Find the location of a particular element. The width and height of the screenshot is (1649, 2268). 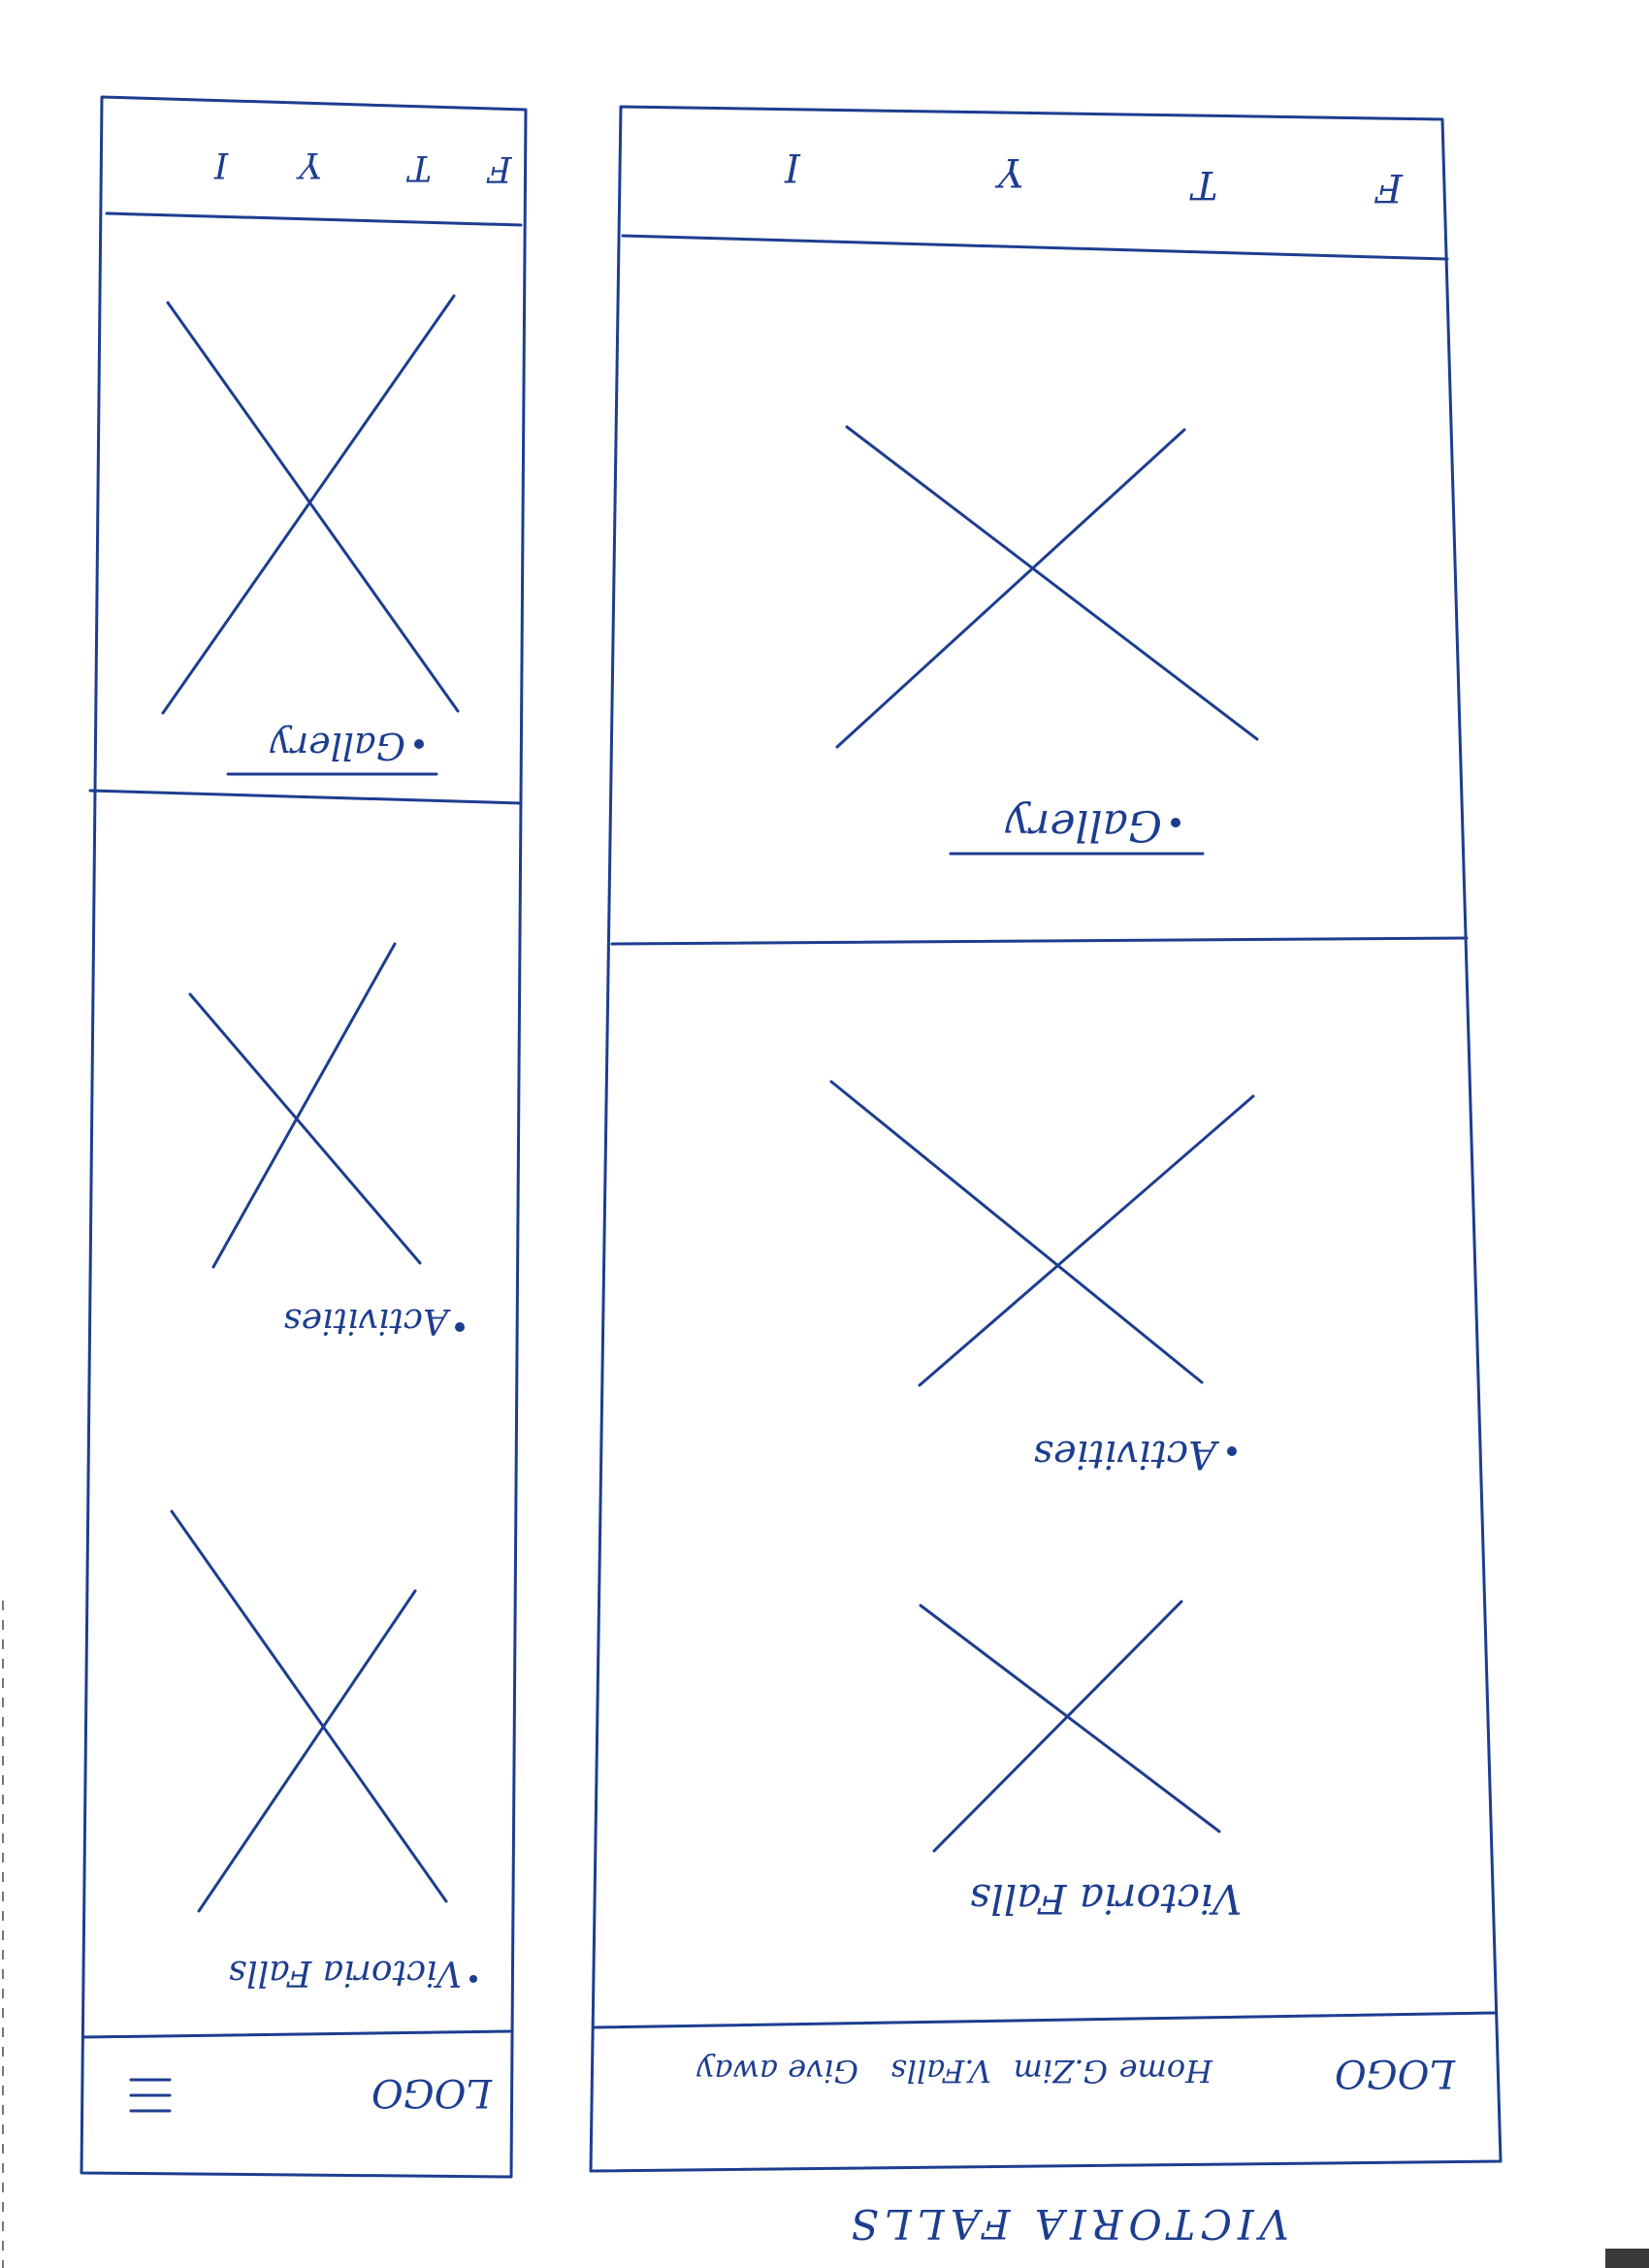

desktop-activities-image-placeholder is located at coordinates (1042, 1233).